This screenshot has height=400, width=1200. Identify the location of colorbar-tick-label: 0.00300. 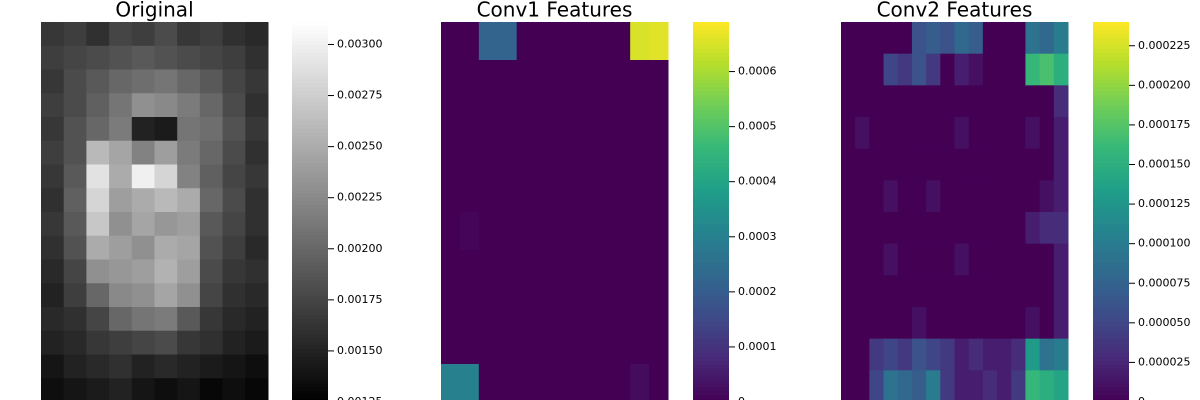
(360, 43).